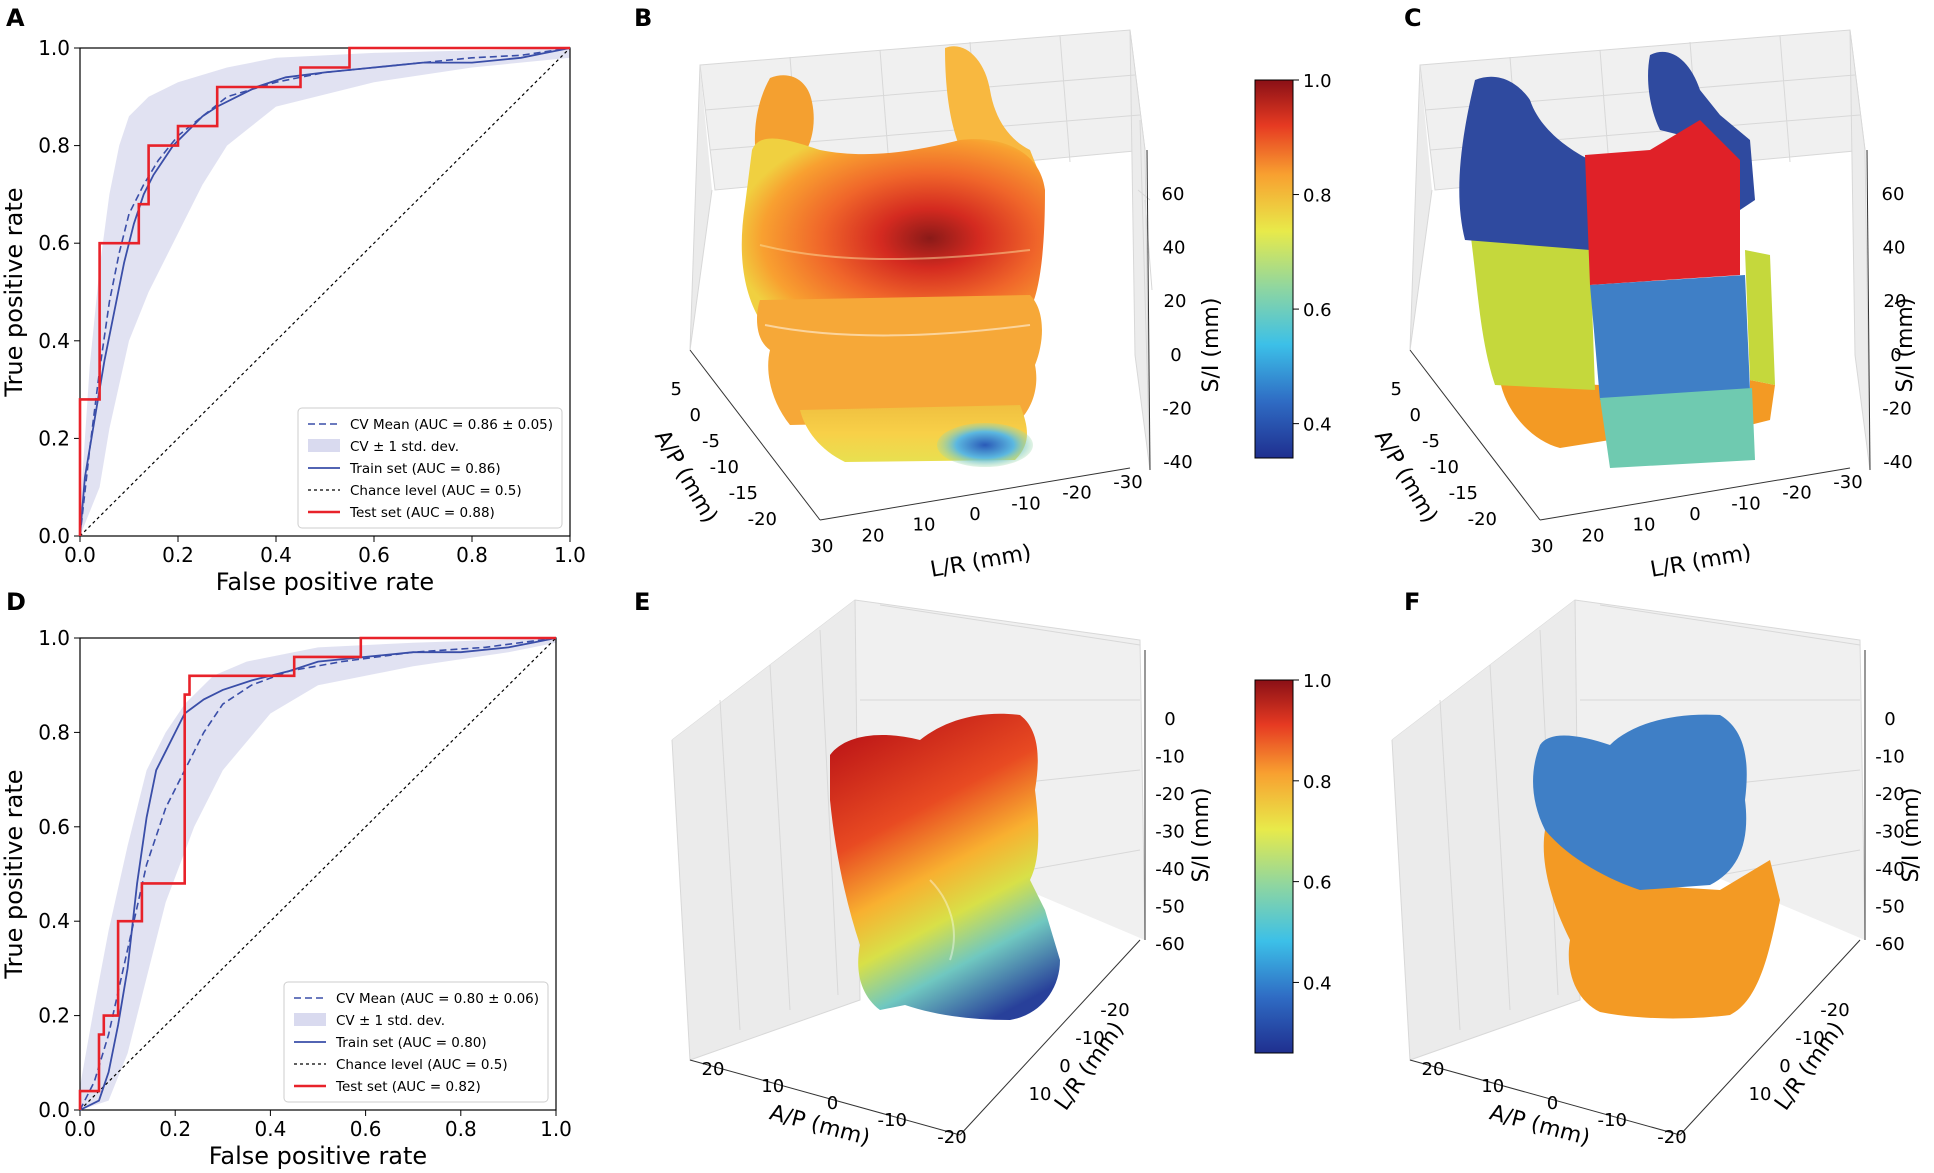 This screenshot has width=1934, height=1173. What do you see at coordinates (945, 866) in the screenshot?
I see `panel-e-point-cloud` at bounding box center [945, 866].